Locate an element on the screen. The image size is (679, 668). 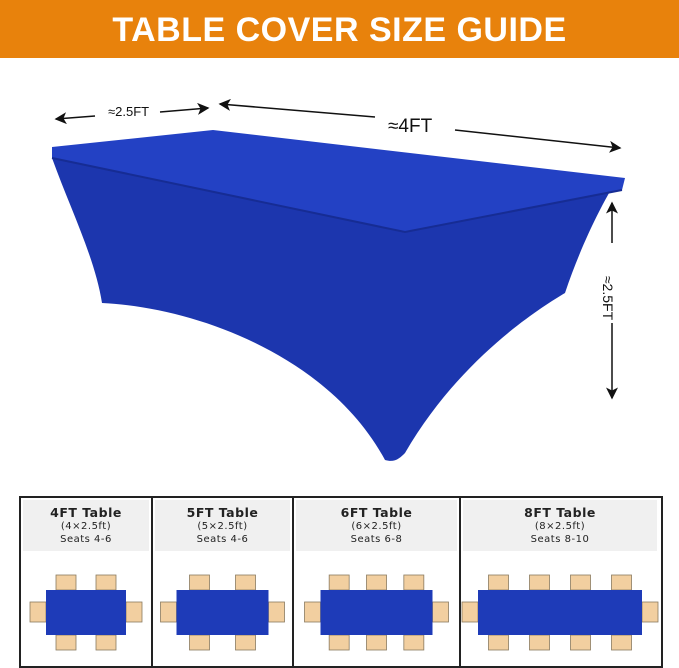
table-title: 4FT Table is located at coordinates (86, 512).